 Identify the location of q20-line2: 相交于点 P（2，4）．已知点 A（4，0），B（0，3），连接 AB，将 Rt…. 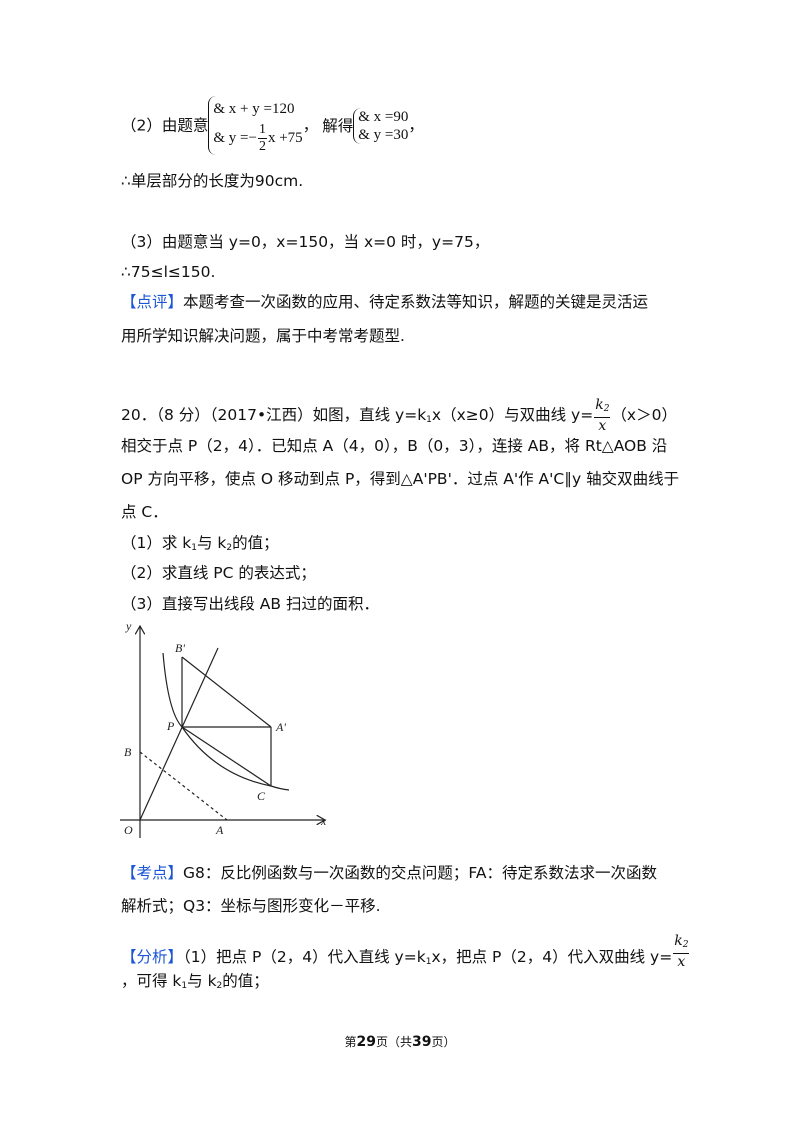
(394, 446).